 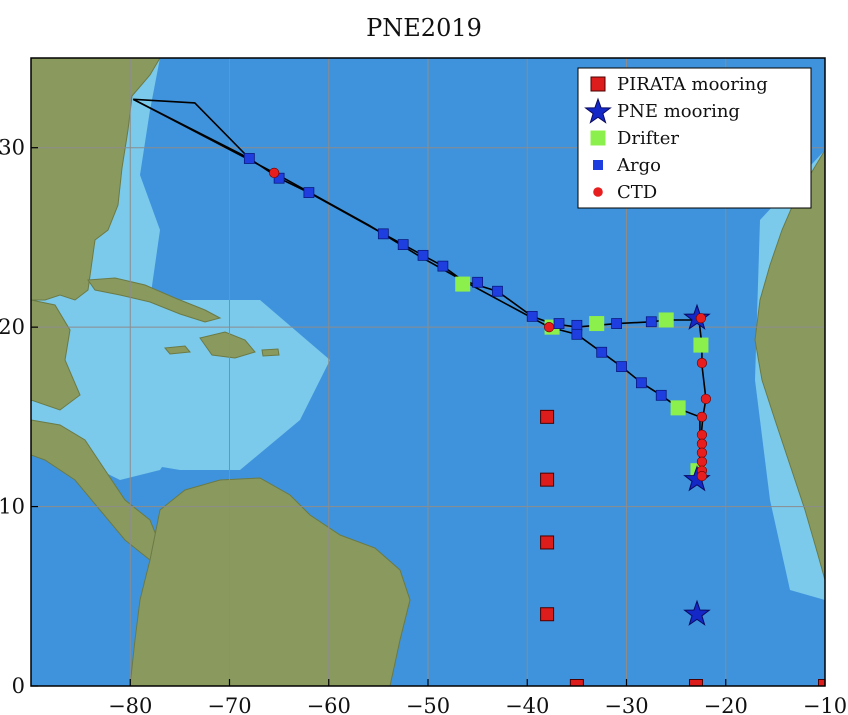 I want to click on legend-marker-pne, so click(x=598, y=110).